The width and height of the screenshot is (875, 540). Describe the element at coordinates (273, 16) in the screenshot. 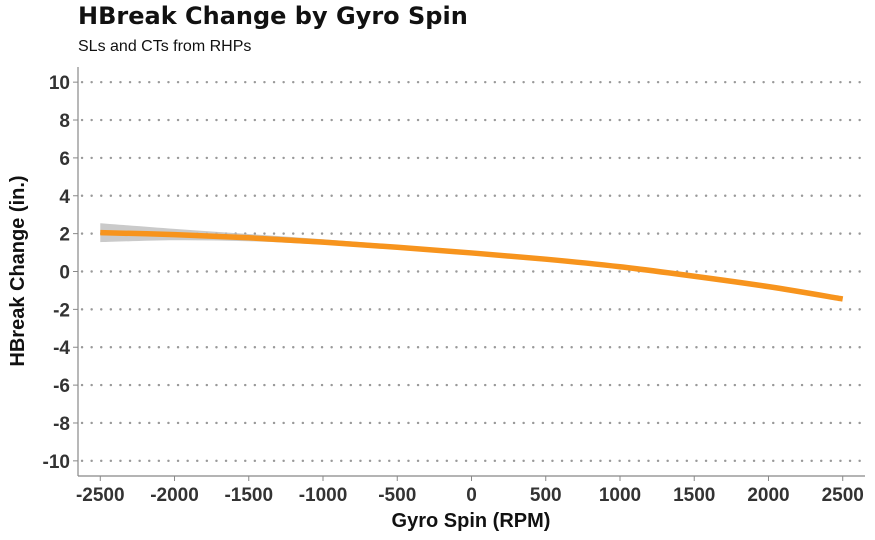

I see `chart-title: HBreak Change by Gyro Spin` at that location.